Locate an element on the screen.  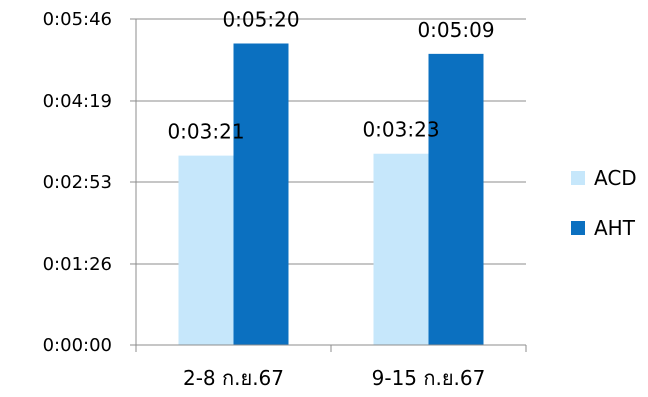
data-label-aht: 0:05:09 is located at coordinates (455, 30).